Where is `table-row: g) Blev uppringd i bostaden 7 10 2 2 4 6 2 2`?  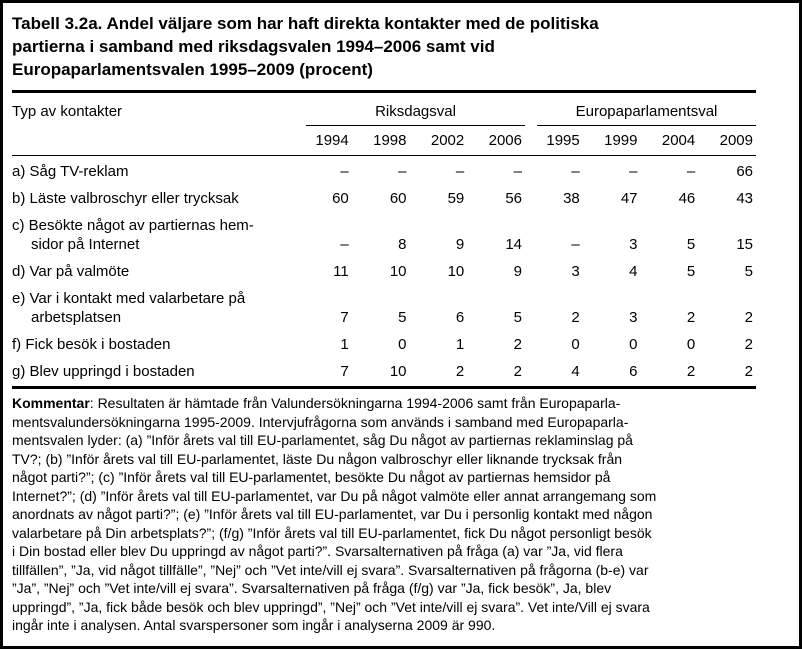
table-row: g) Blev uppringd i bostaden 7 10 2 2 4 6 2 2 is located at coordinates (384, 372).